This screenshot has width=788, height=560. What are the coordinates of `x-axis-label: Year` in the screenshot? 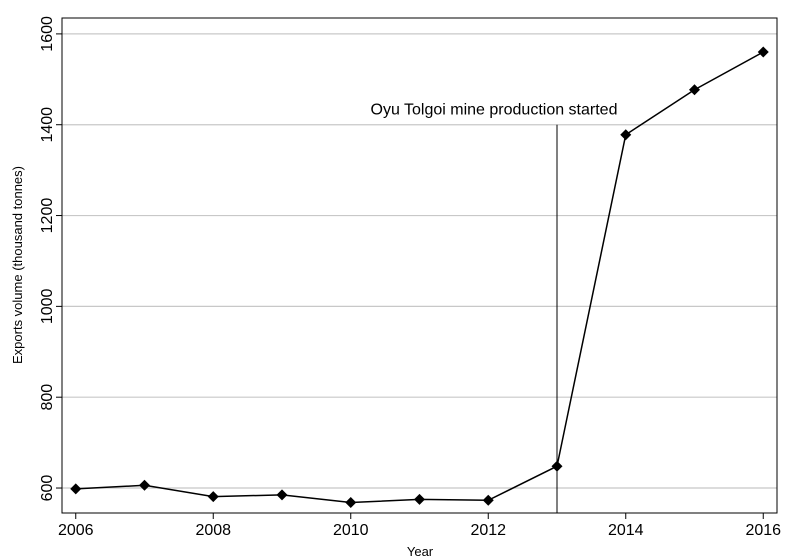 It's located at (420, 551).